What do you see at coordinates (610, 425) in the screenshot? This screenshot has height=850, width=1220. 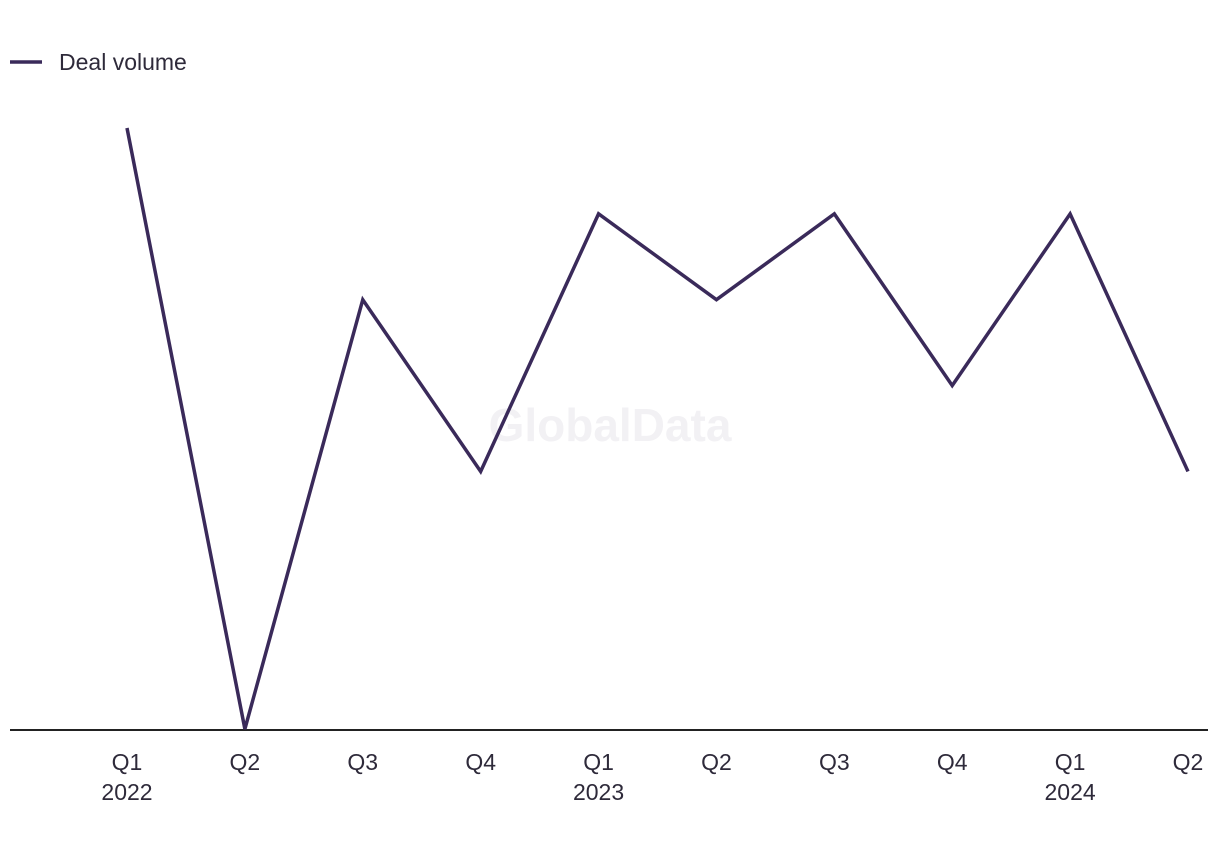 I see `watermark: GlobalData` at bounding box center [610, 425].